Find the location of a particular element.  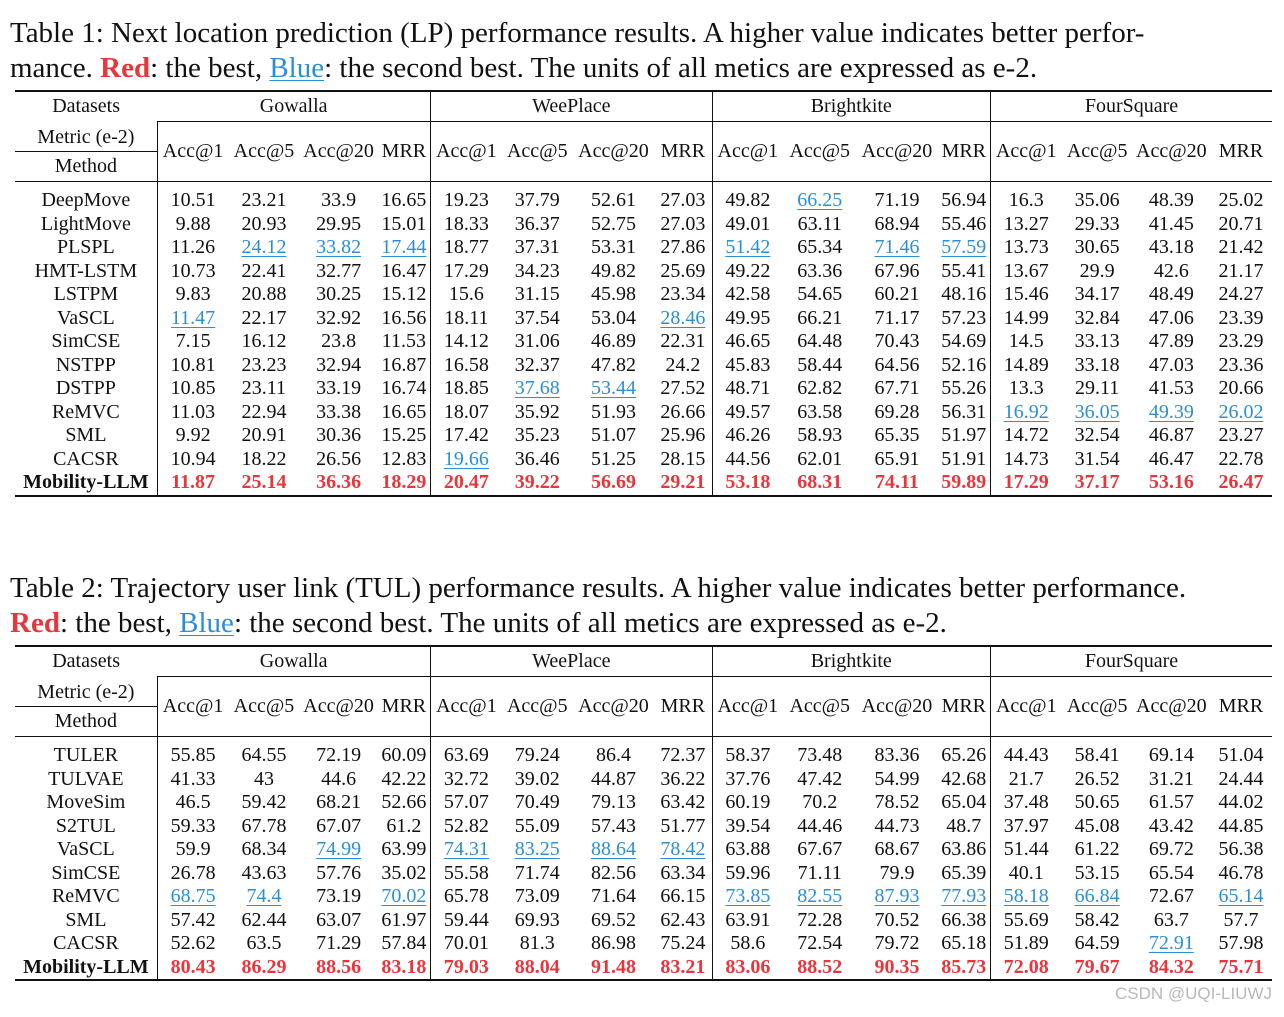

value-cell: 51.89 is located at coordinates (1025, 944).